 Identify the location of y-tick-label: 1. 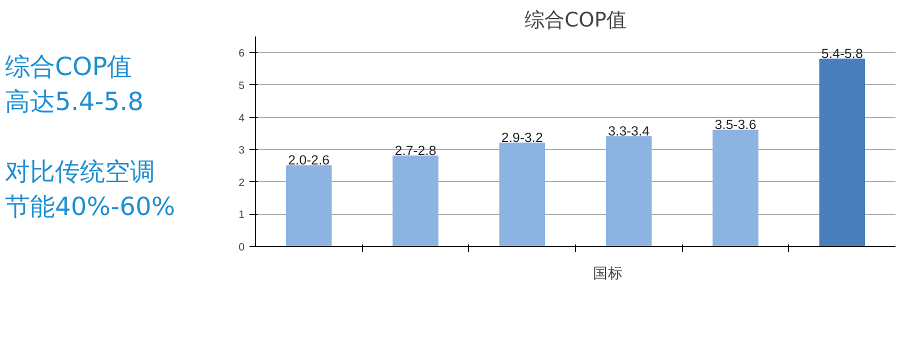
(241, 215).